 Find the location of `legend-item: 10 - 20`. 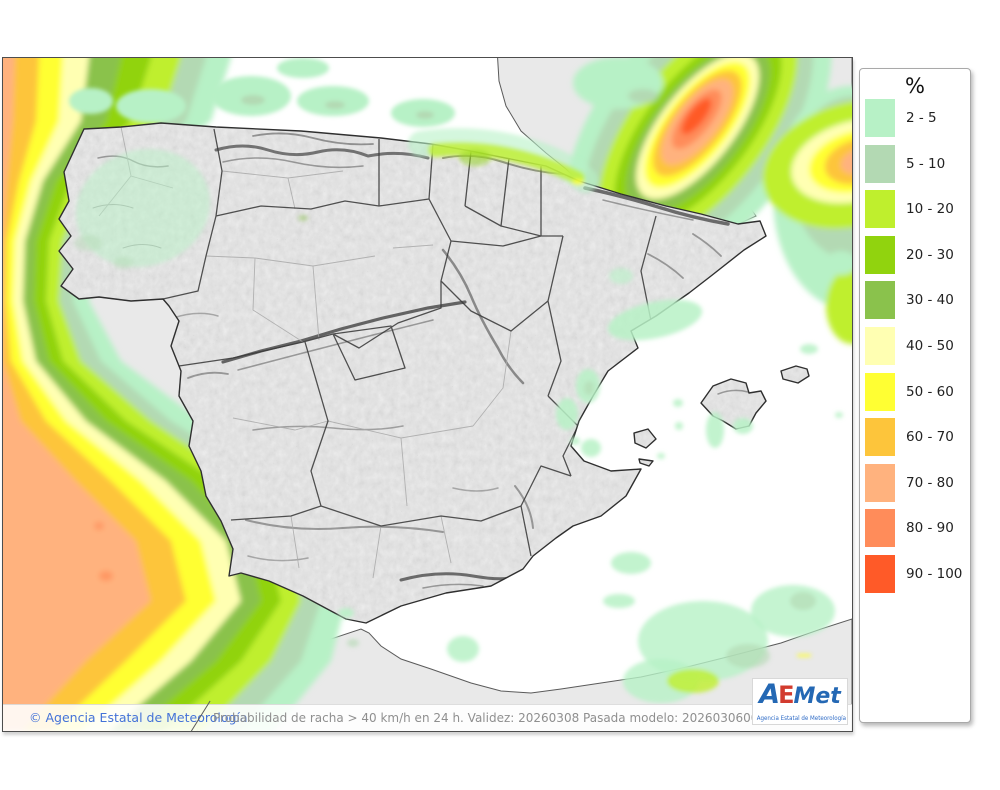

legend-item: 10 - 20 is located at coordinates (917, 209).